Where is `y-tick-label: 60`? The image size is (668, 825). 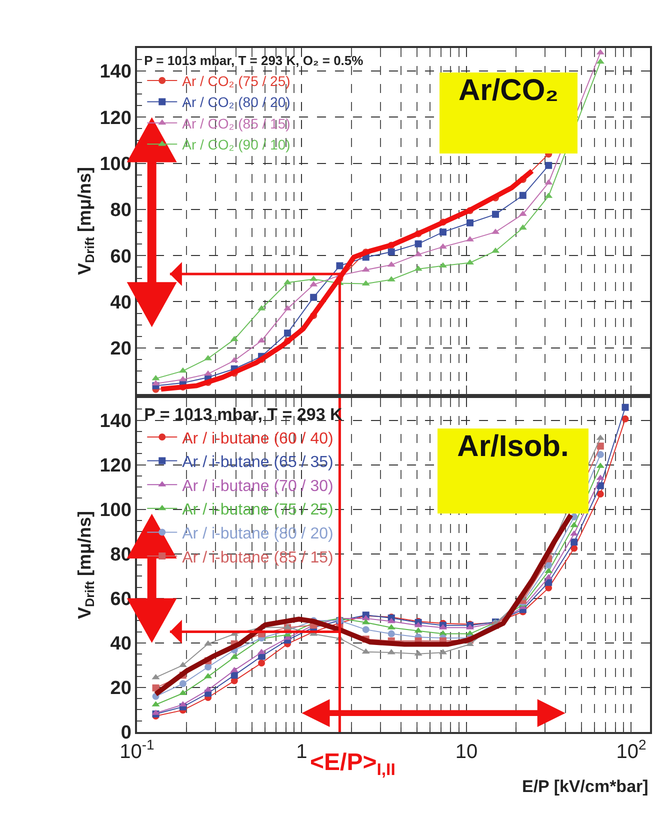 y-tick-label: 60 is located at coordinates (121, 257).